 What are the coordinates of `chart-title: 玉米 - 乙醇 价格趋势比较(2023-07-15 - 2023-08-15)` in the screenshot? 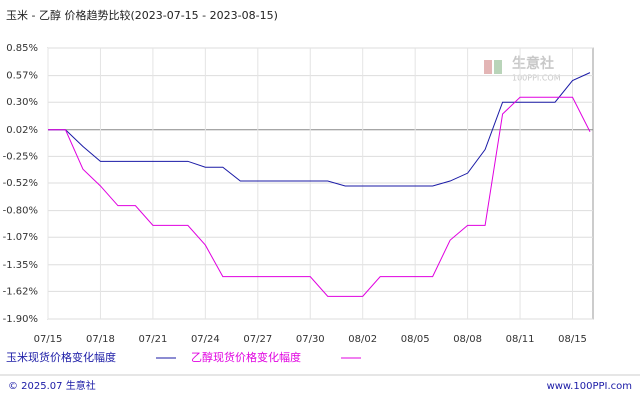 It's located at (142, 15).